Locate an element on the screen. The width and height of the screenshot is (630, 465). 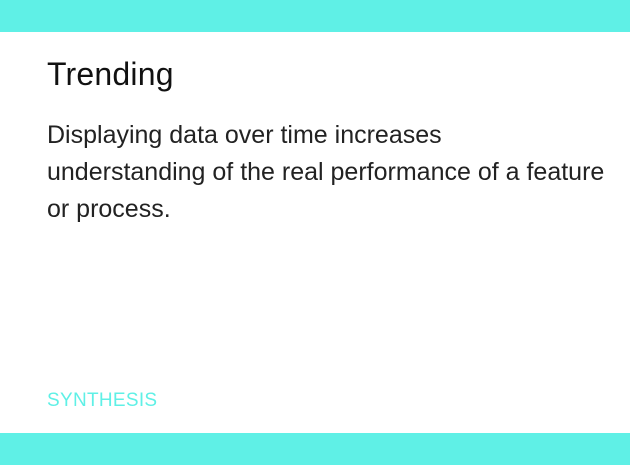
top-accent-bar is located at coordinates (315, 16).